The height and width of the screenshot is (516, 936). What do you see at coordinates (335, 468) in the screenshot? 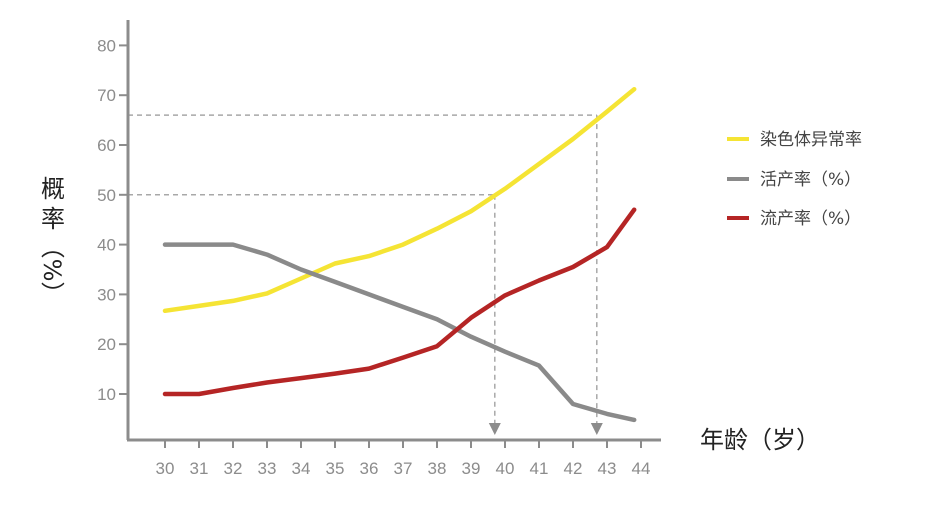
I see `x-tick-label: 35` at bounding box center [335, 468].